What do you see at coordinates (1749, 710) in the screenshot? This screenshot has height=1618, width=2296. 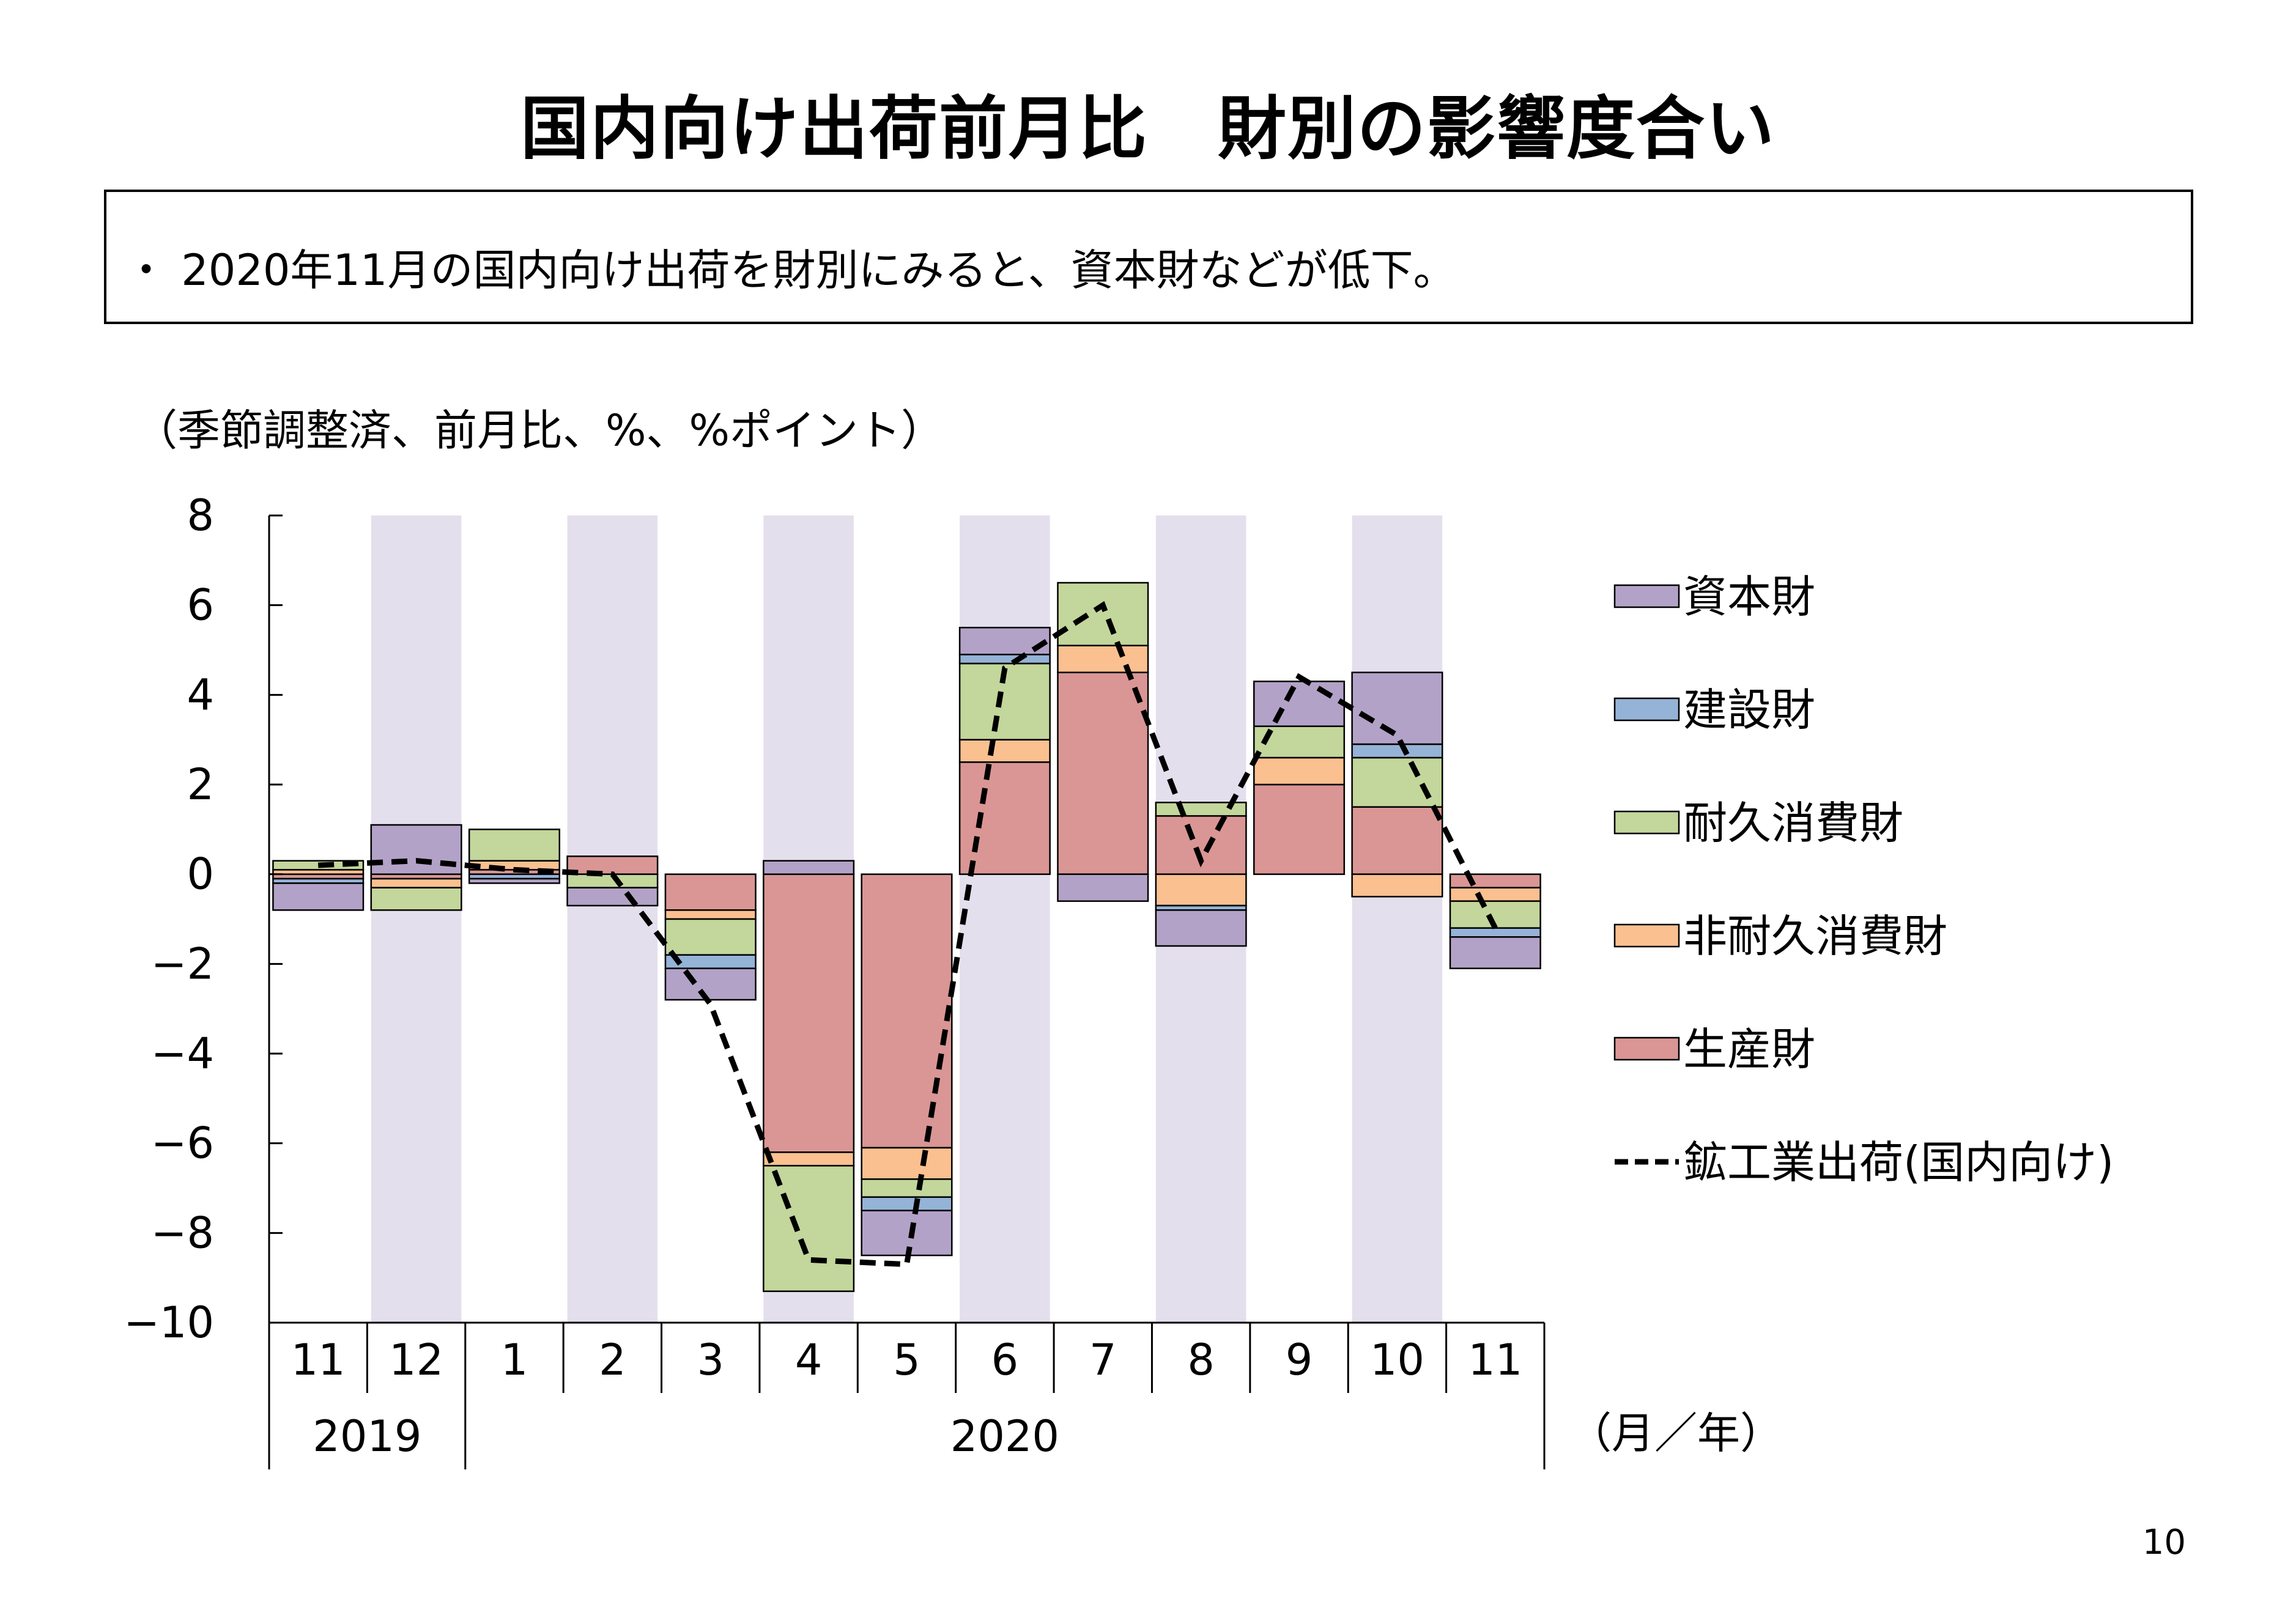 I see `legend-label: 建設財` at bounding box center [1749, 710].